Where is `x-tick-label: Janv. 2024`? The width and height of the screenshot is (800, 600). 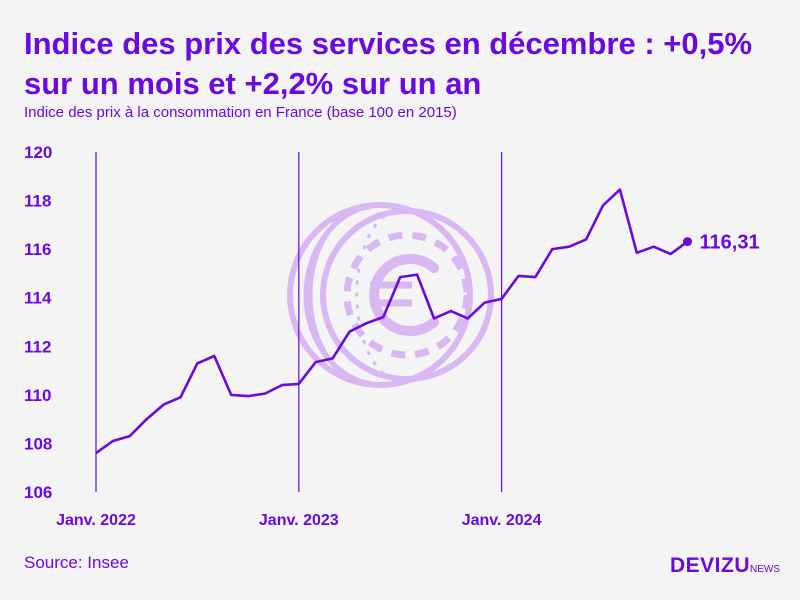
x-tick-label: Janv. 2024 is located at coordinates (502, 520).